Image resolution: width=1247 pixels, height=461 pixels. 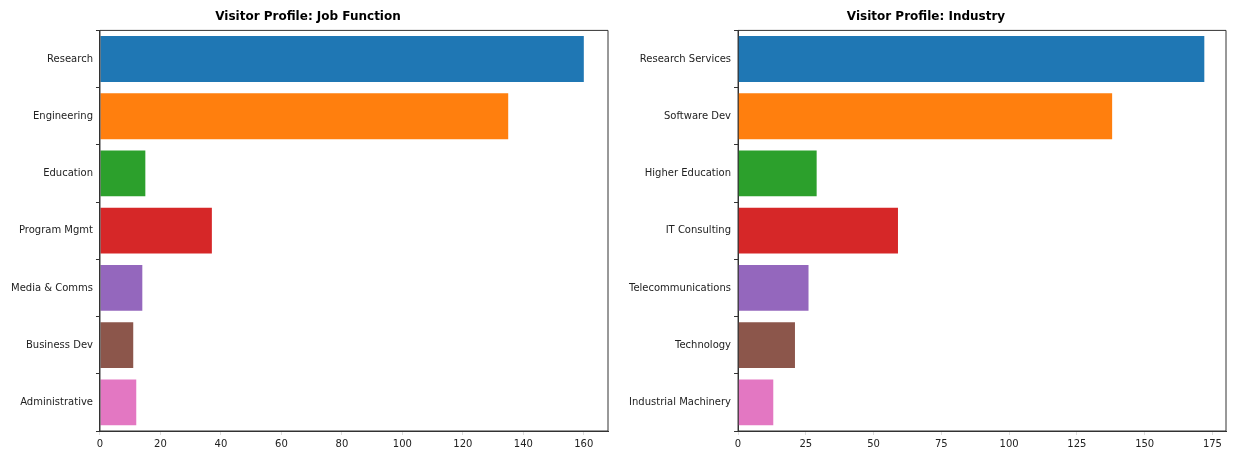 I want to click on x-tick-label: 25, so click(x=806, y=443).